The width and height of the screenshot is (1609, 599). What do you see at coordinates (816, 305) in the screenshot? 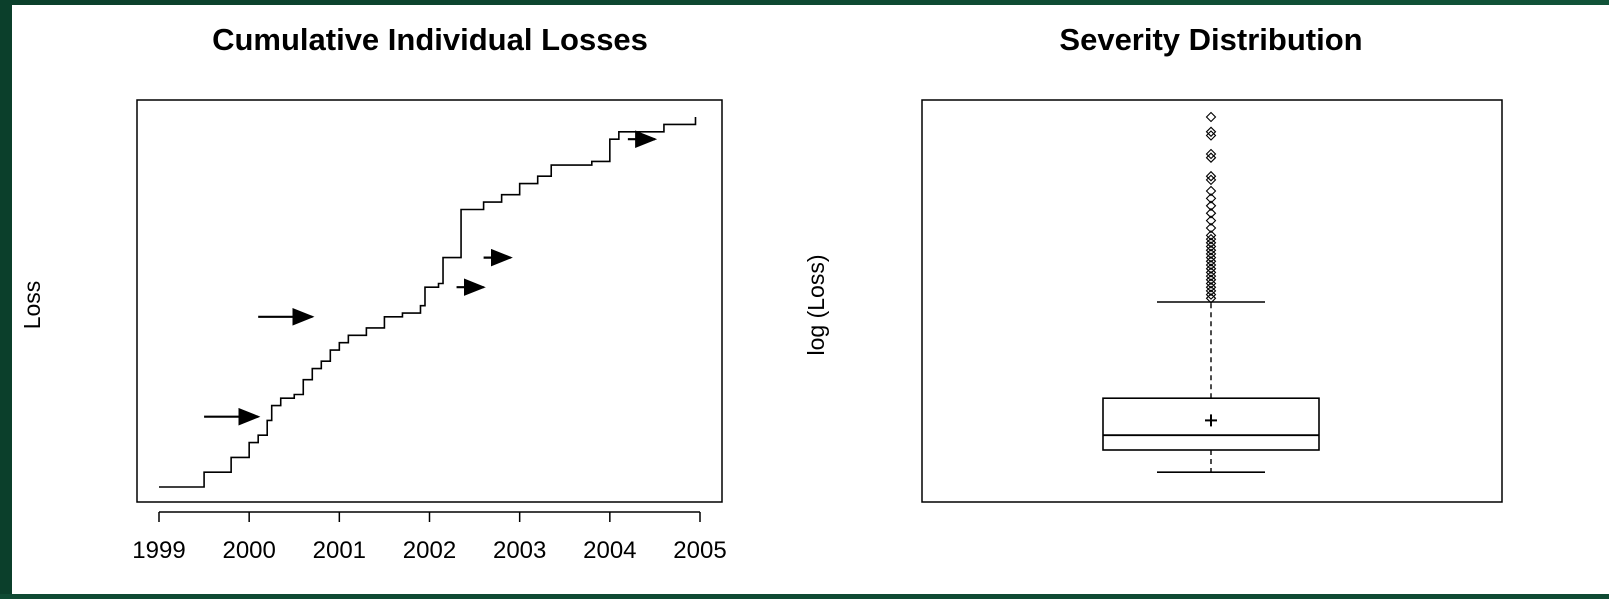
I see `chart-2-ylabel: log (Loss)` at bounding box center [816, 305].